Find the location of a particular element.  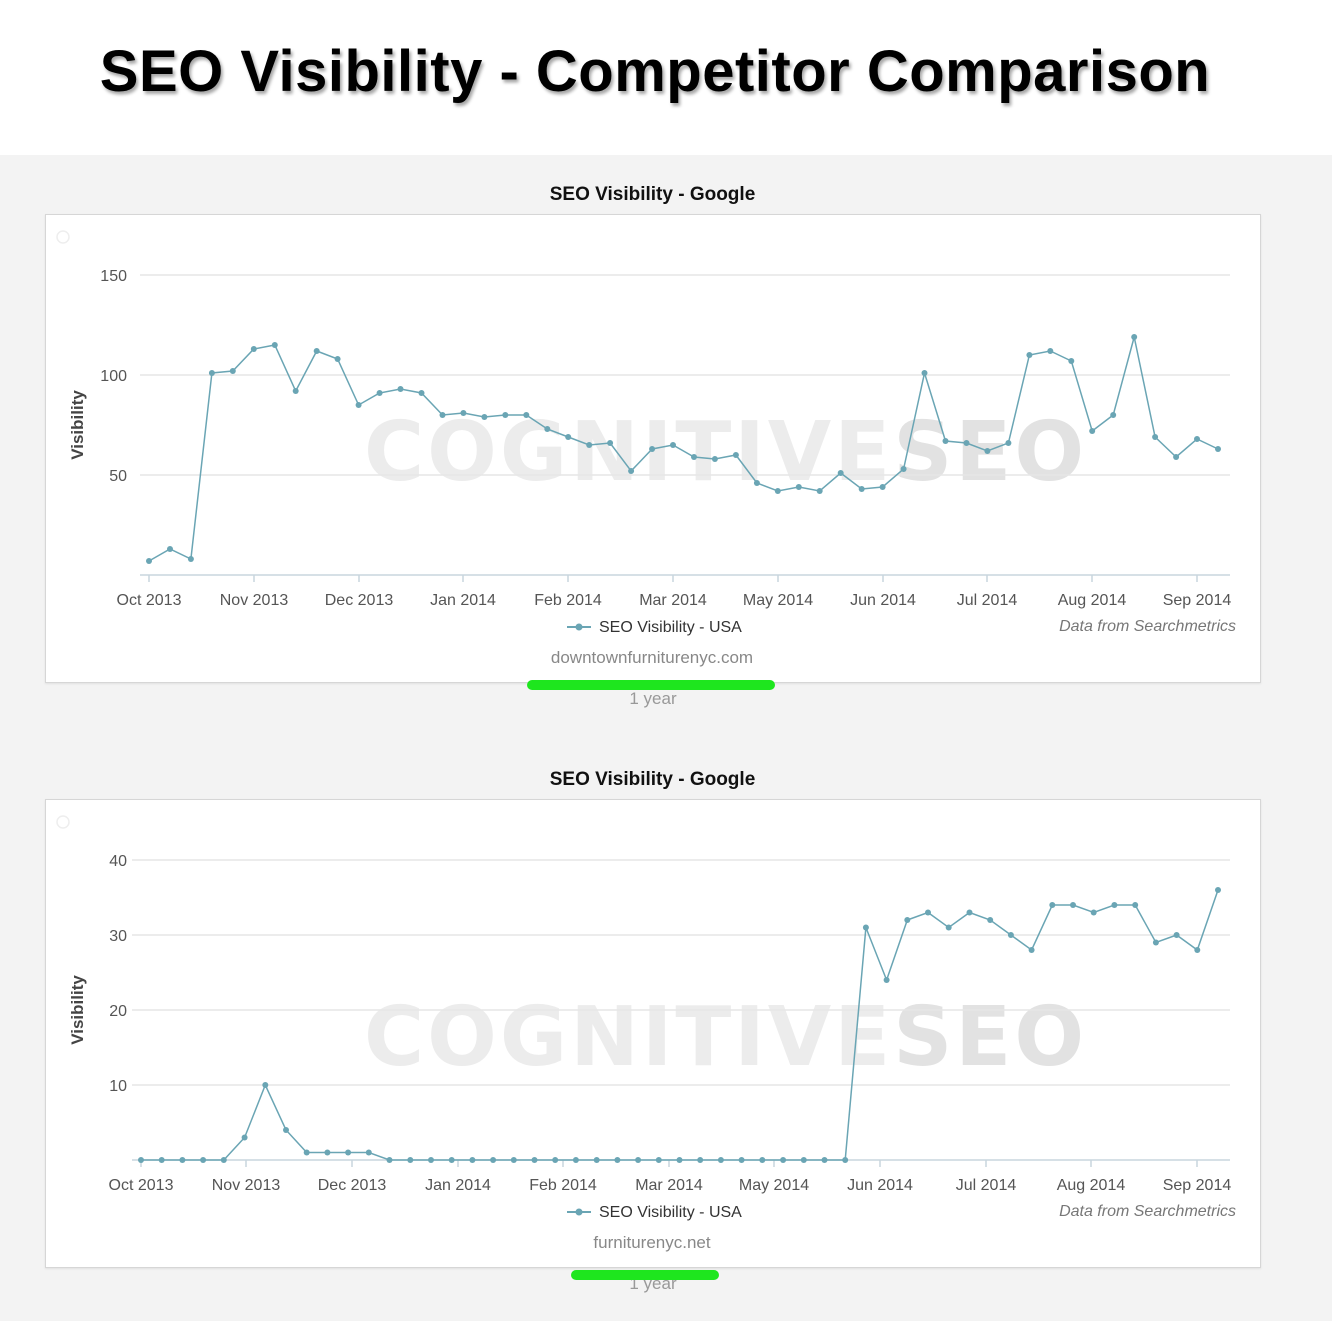

x-tick-label: Oct 2013 is located at coordinates (149, 600).